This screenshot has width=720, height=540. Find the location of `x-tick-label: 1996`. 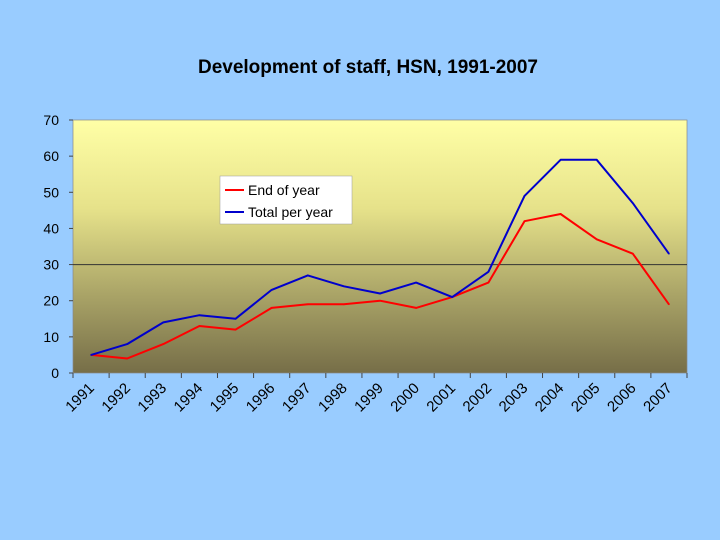

x-tick-label: 1996 is located at coordinates (261, 398).